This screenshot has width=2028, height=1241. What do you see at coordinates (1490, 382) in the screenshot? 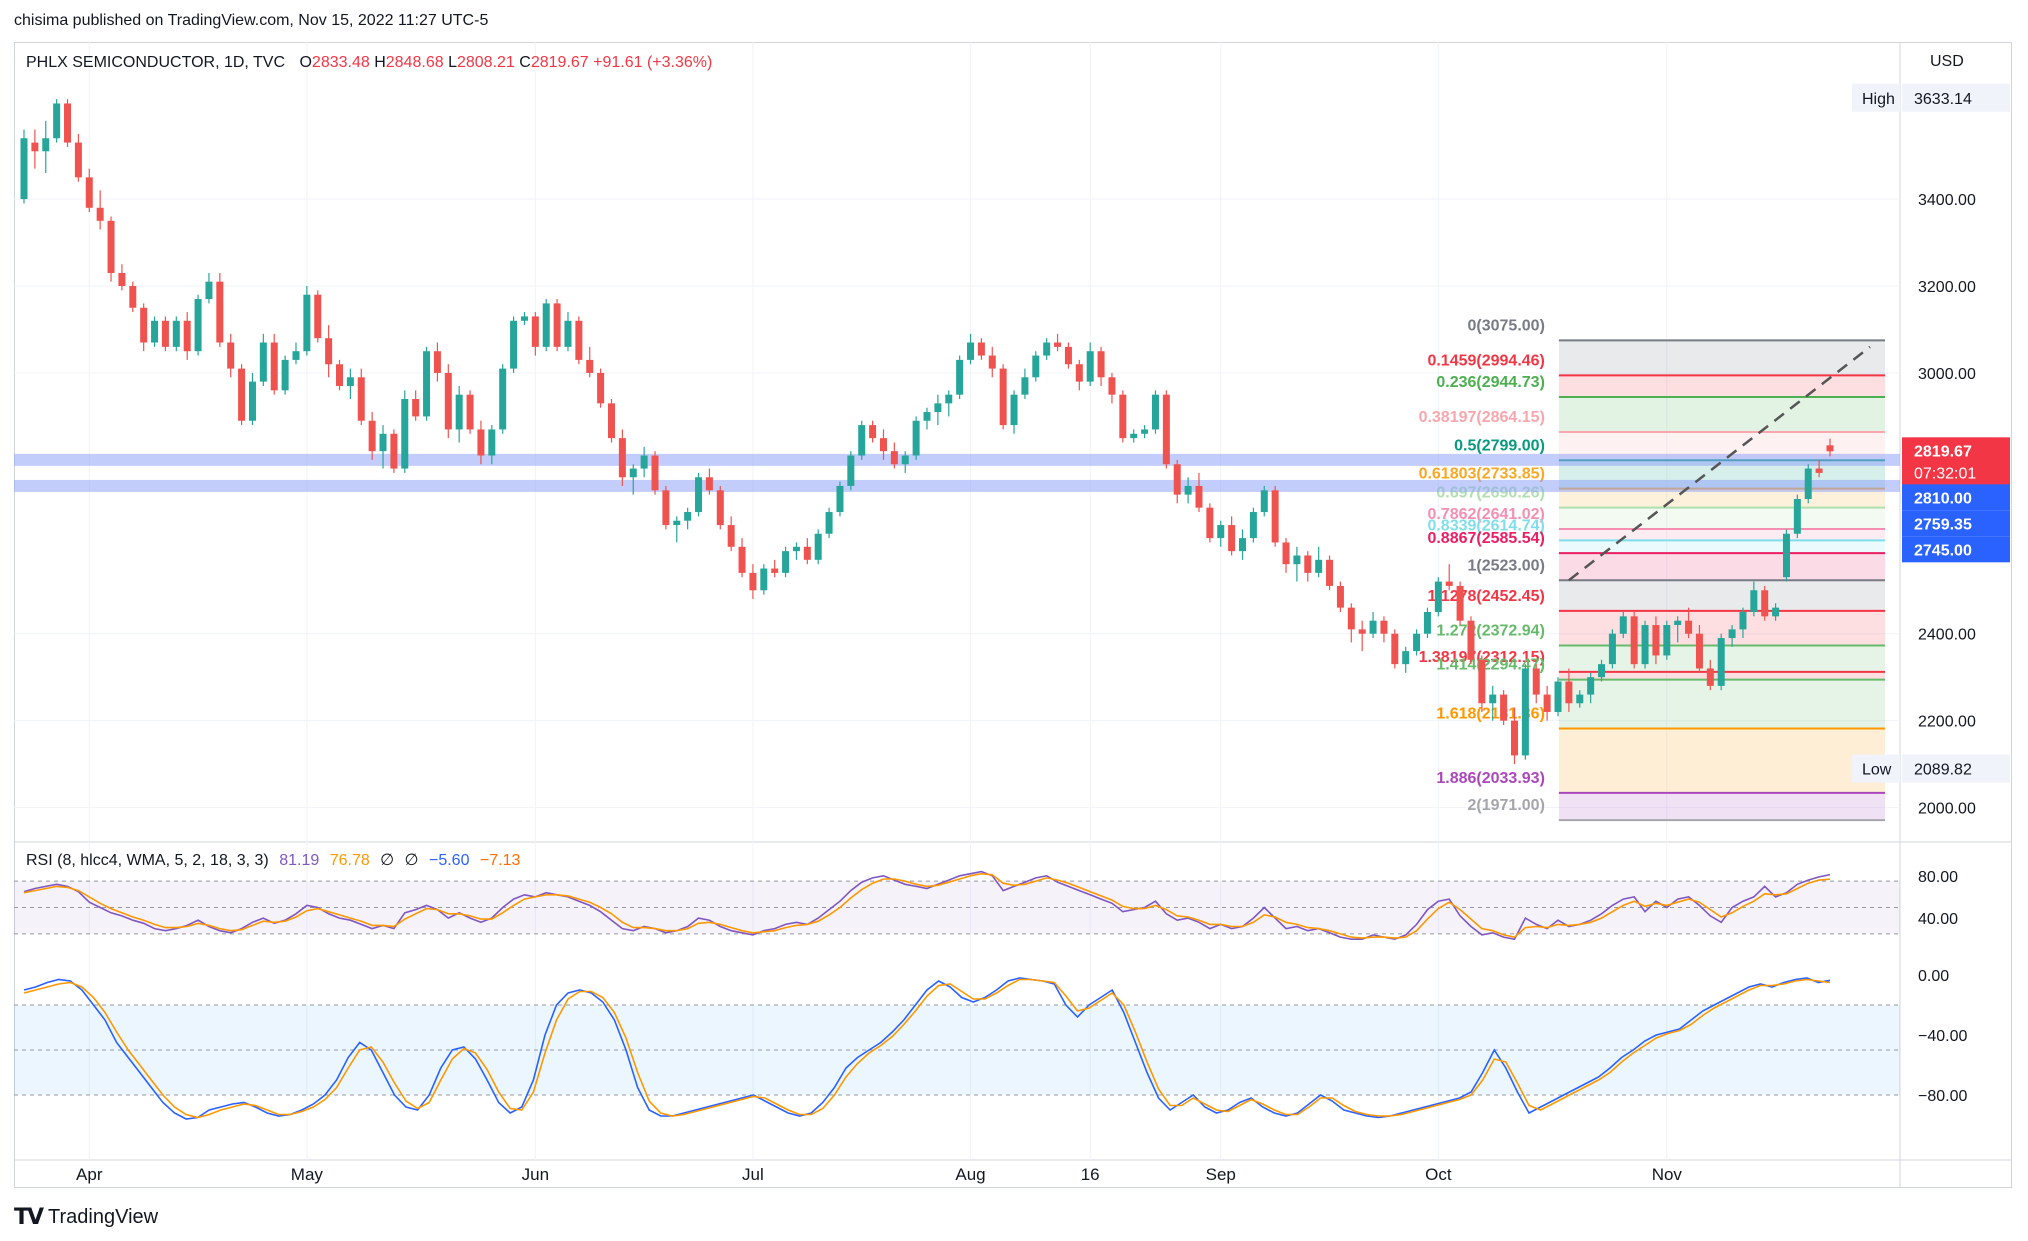
I see `fib-level-label: 0.236(2944.73)` at bounding box center [1490, 382].